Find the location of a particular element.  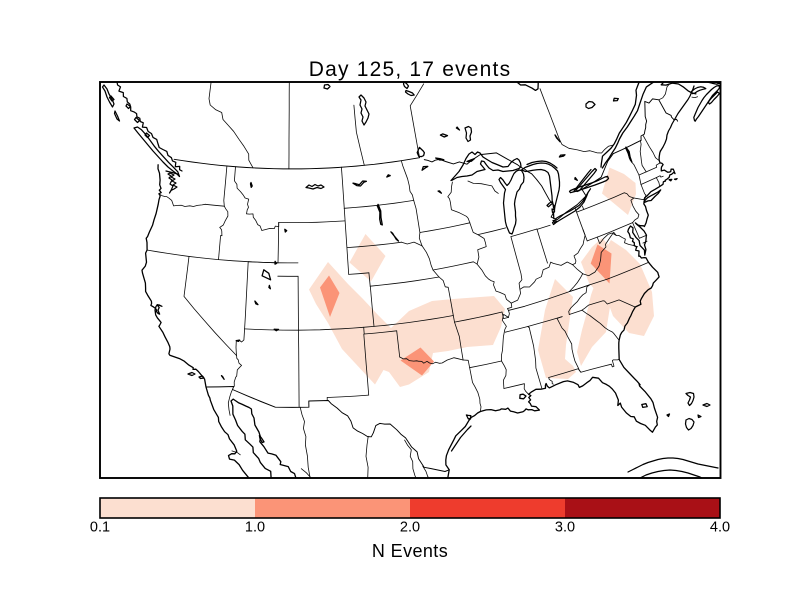

svg-text: N Events is located at coordinates (410, 551).